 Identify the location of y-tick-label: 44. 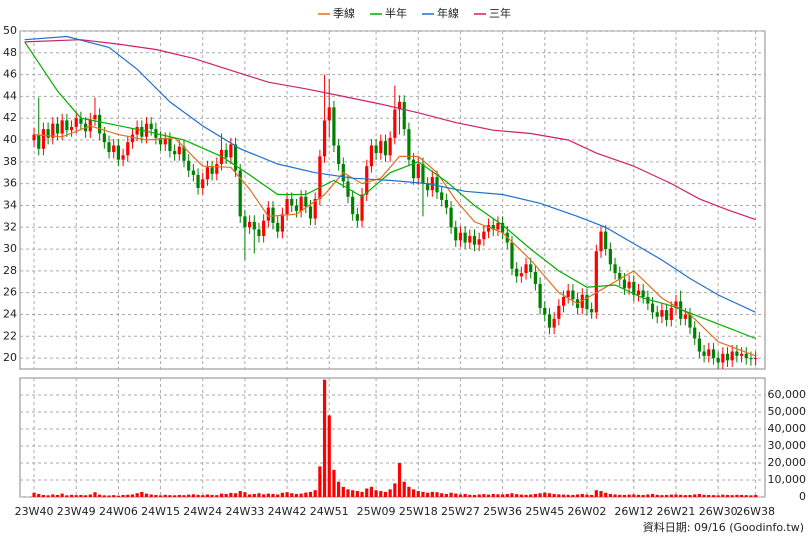
(10, 95).